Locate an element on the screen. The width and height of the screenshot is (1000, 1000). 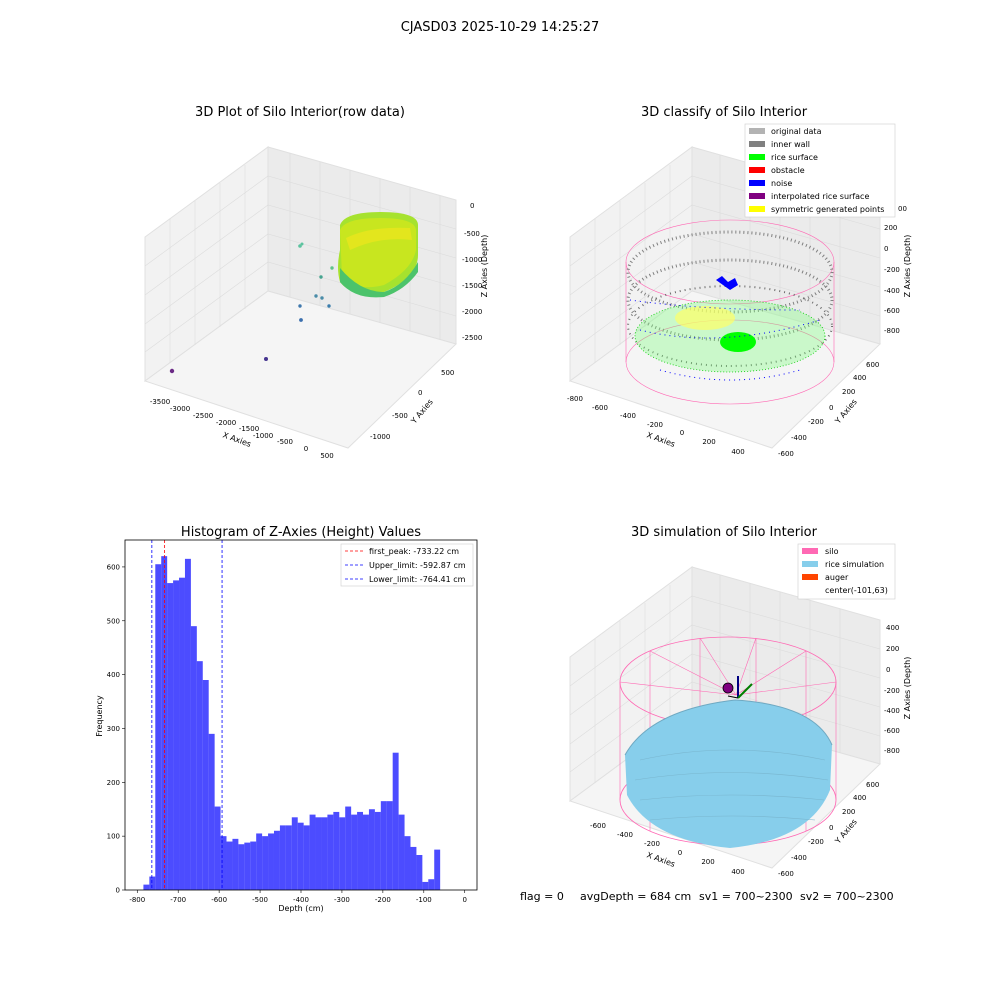
hist-x-label: Depth (cm) is located at coordinates (300, 908).